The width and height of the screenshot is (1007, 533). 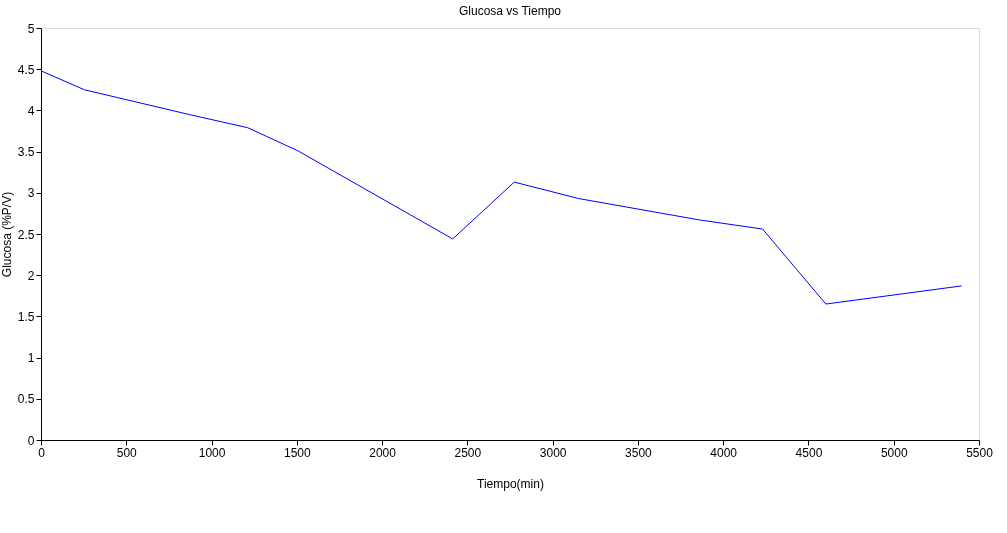 What do you see at coordinates (31, 440) in the screenshot?
I see `y-tick-label: 0` at bounding box center [31, 440].